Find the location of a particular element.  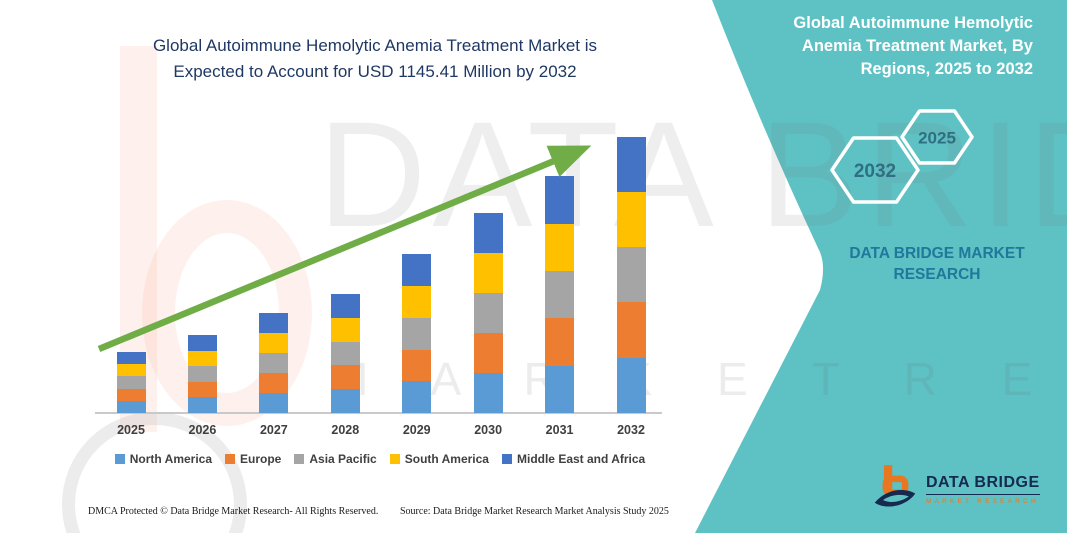

x-axis-label-2030: 2030 is located at coordinates (488, 430).